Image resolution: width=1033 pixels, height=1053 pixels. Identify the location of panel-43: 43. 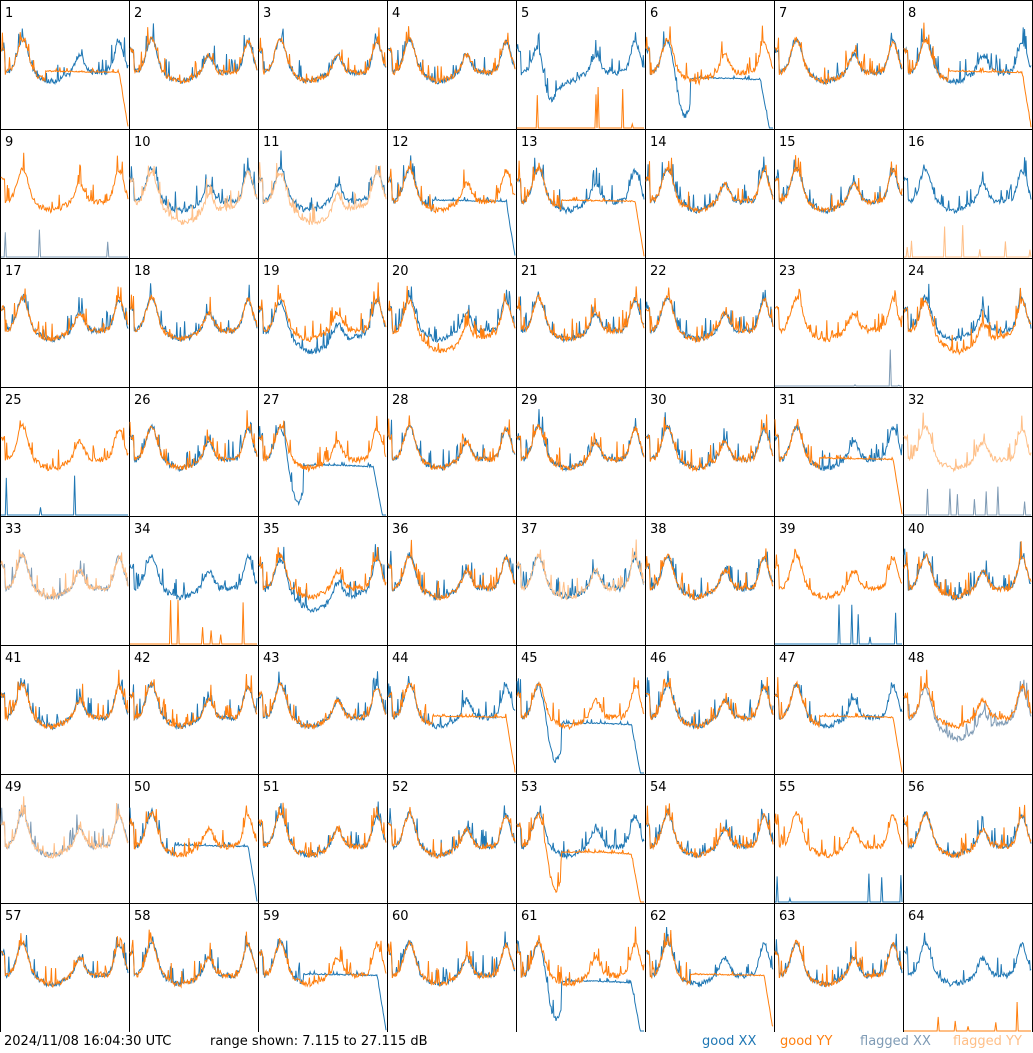
(323, 710).